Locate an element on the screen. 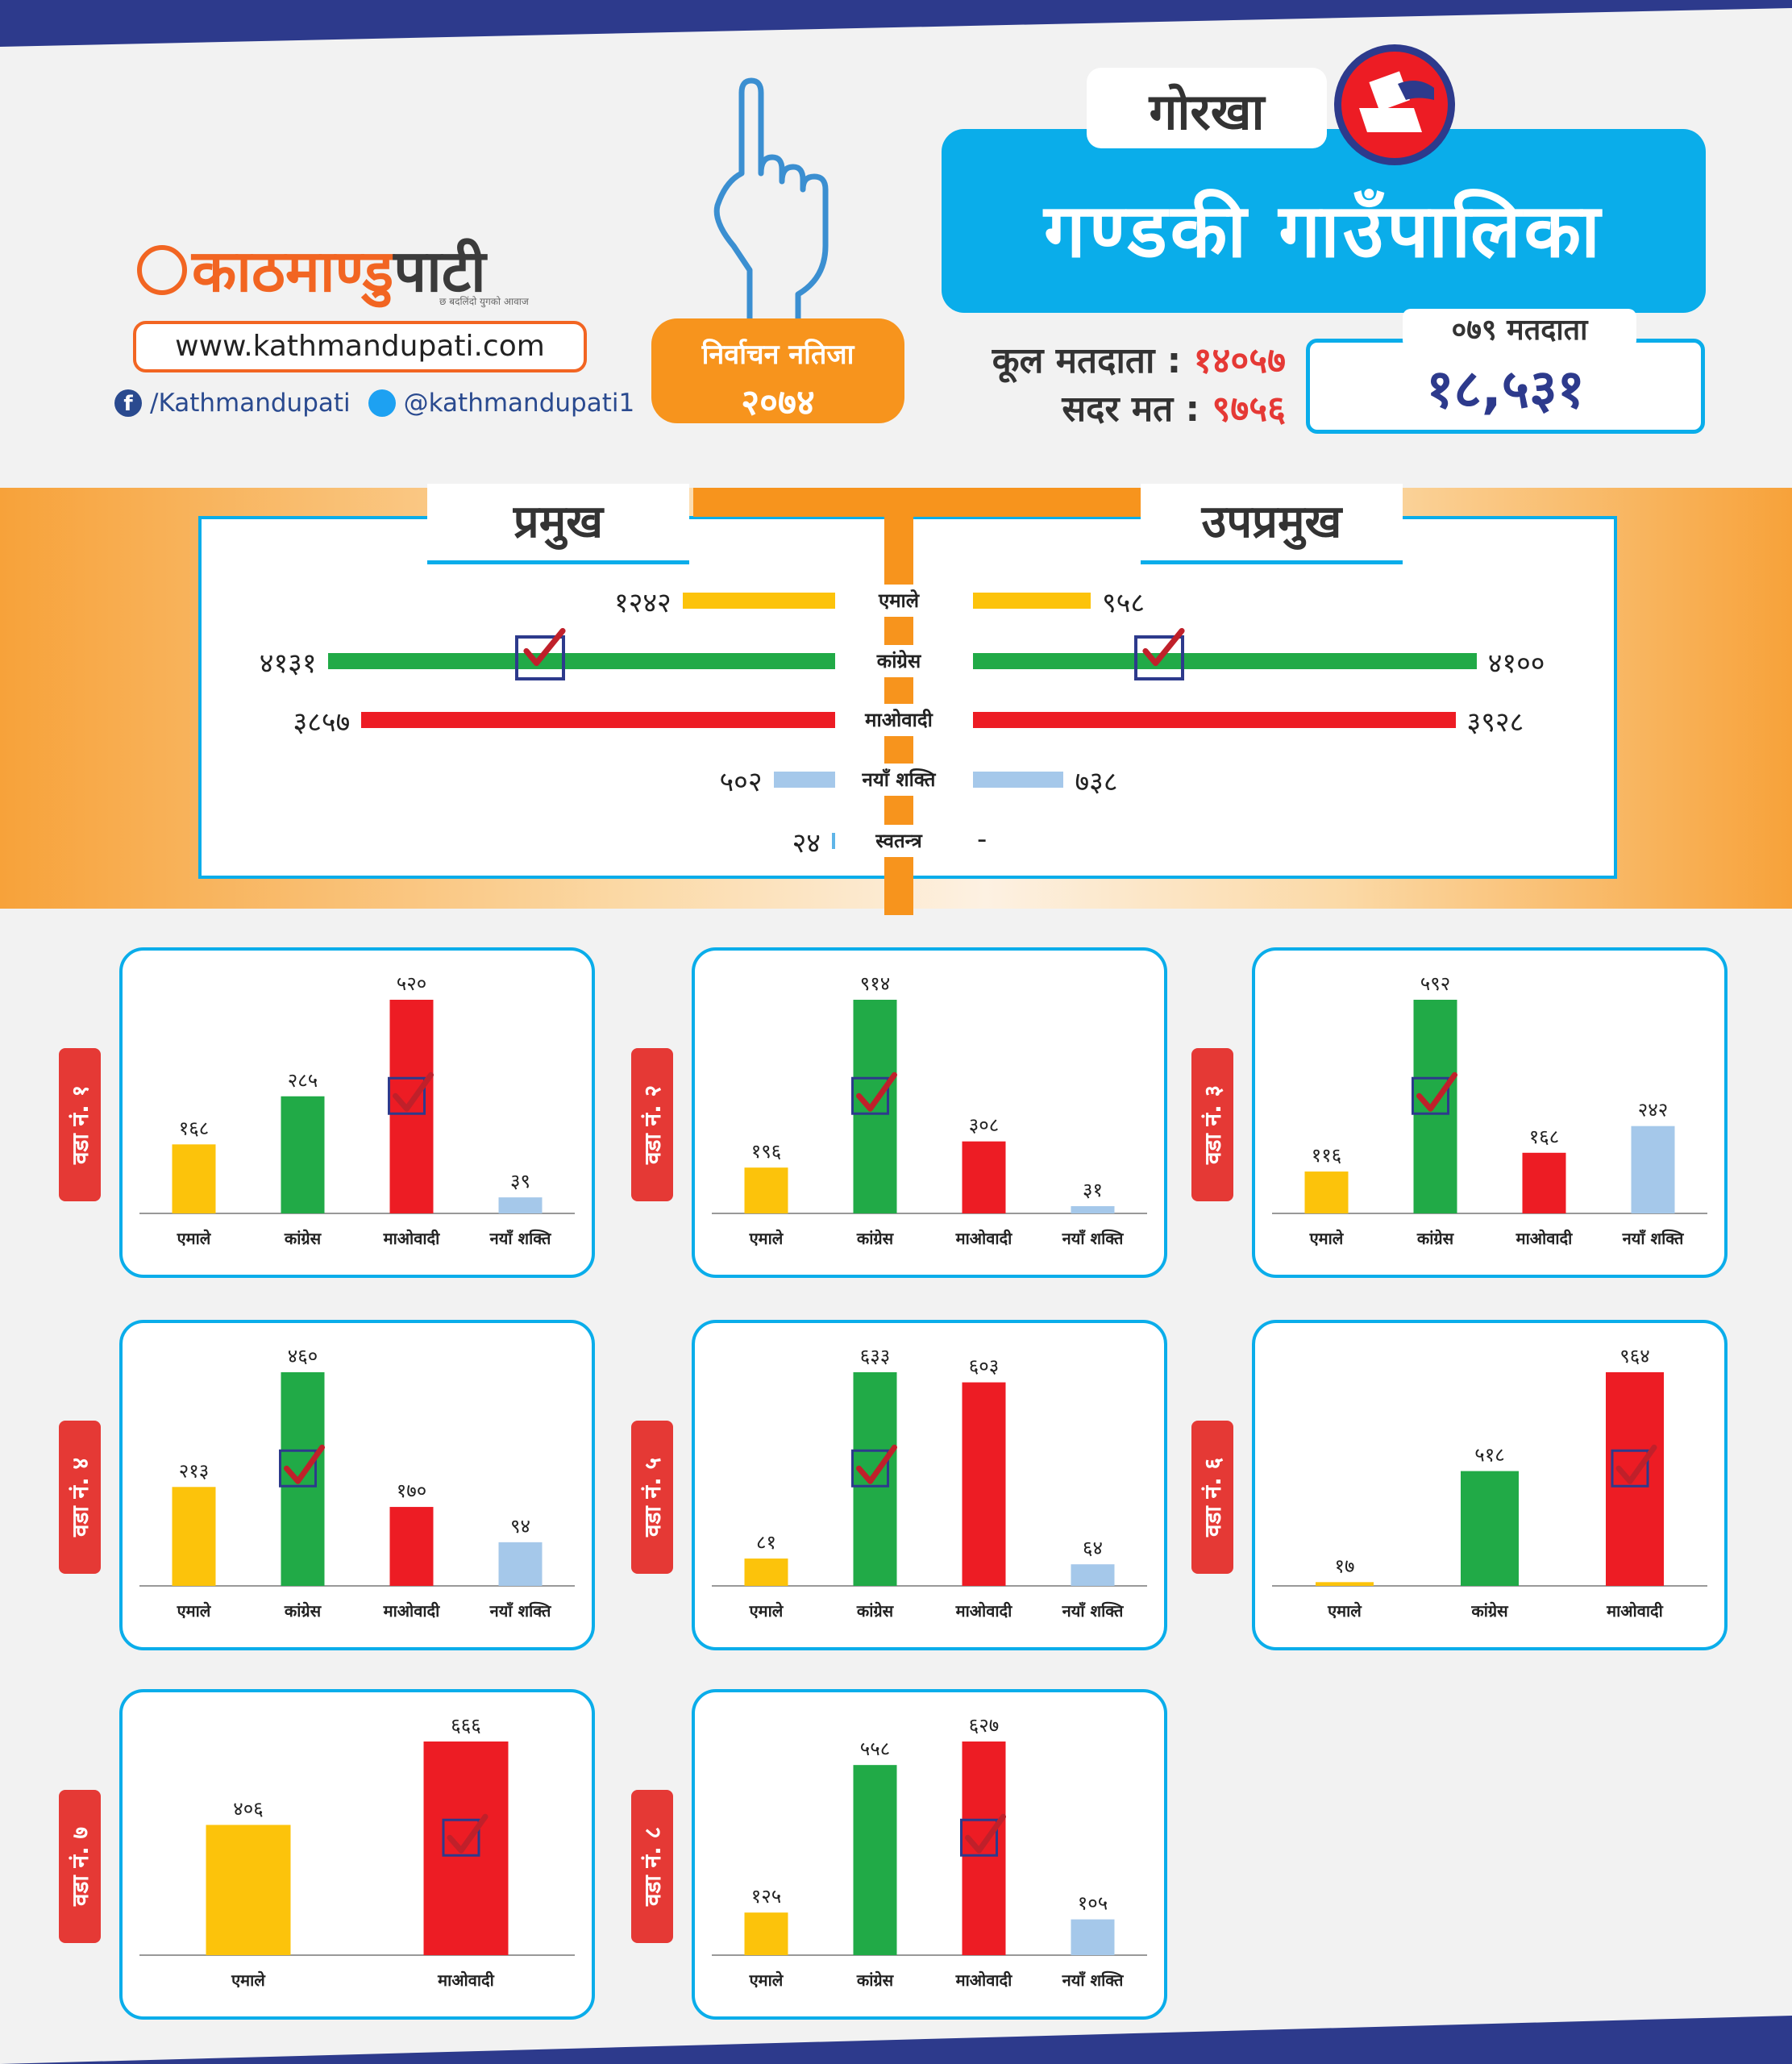 This screenshot has width=1792, height=2064. summary-mayor-value: १२४२ is located at coordinates (642, 603).